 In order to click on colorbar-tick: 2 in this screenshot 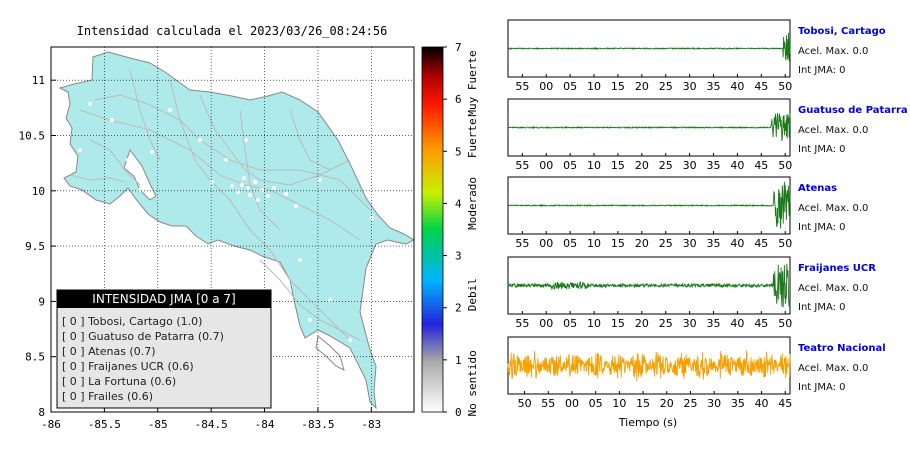, I will do `click(458, 308)`.